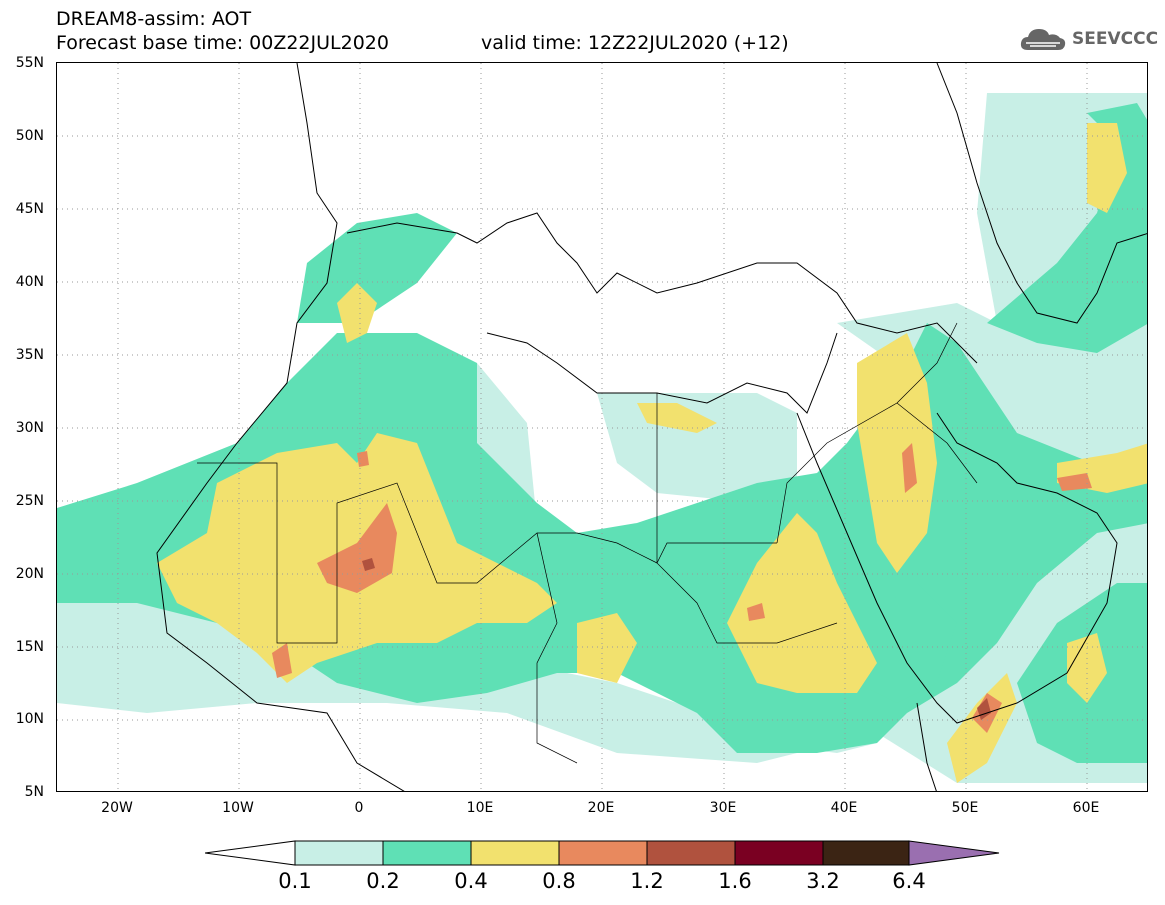 The image size is (1165, 905). Describe the element at coordinates (647, 881) in the screenshot. I see `colorbar-label: 1.2` at that location.